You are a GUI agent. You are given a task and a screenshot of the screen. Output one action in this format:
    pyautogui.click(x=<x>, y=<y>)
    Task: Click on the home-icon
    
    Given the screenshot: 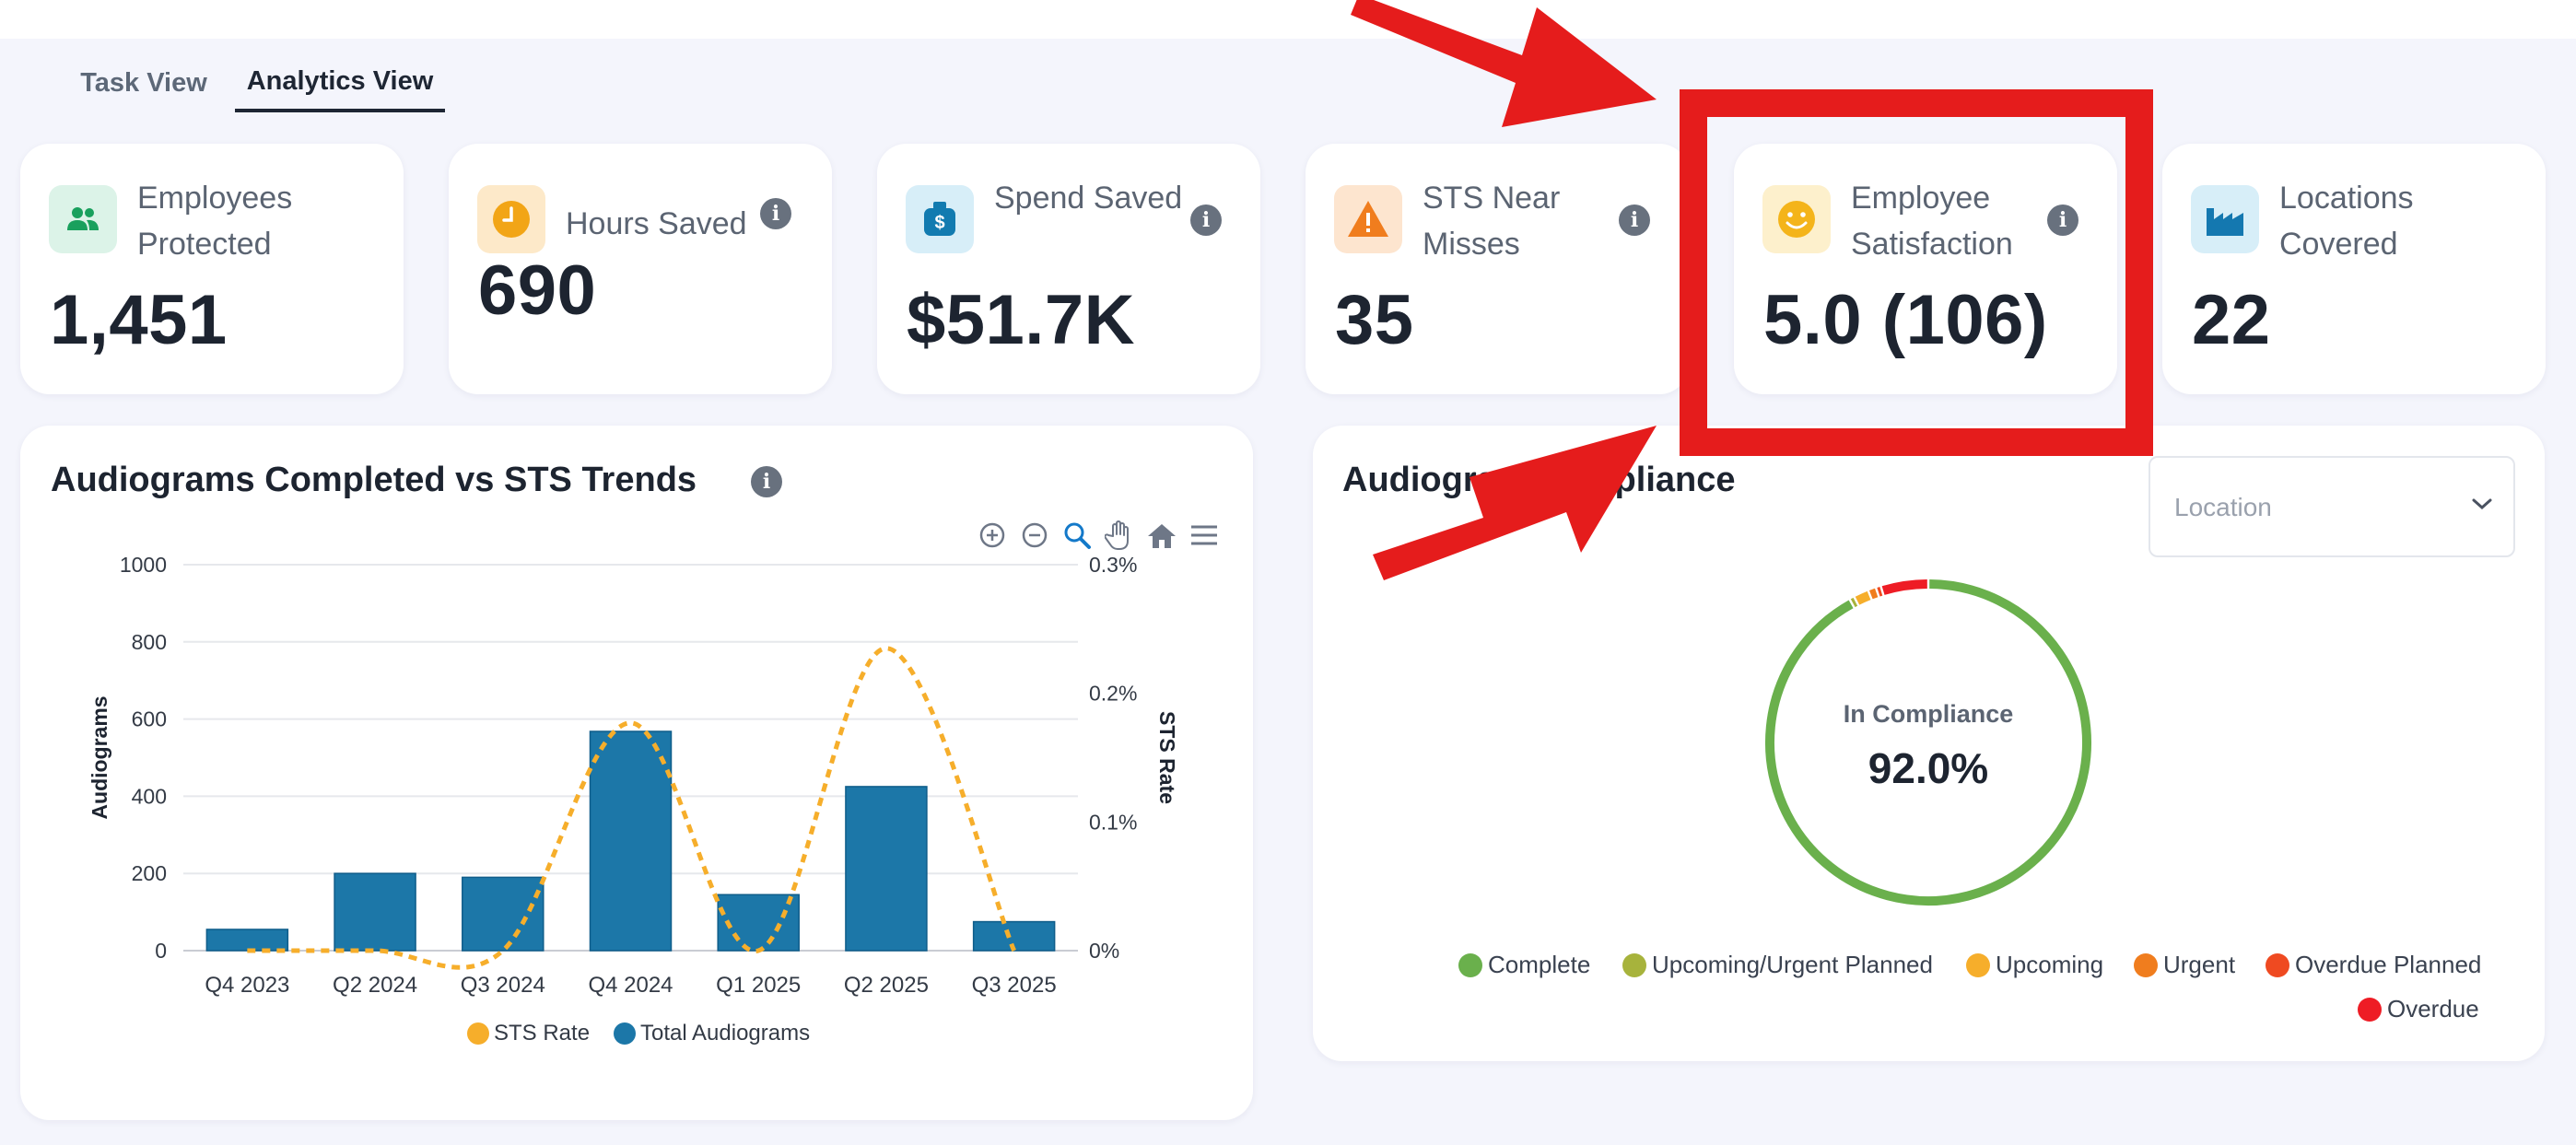 What is the action you would take?
    pyautogui.click(x=1161, y=536)
    